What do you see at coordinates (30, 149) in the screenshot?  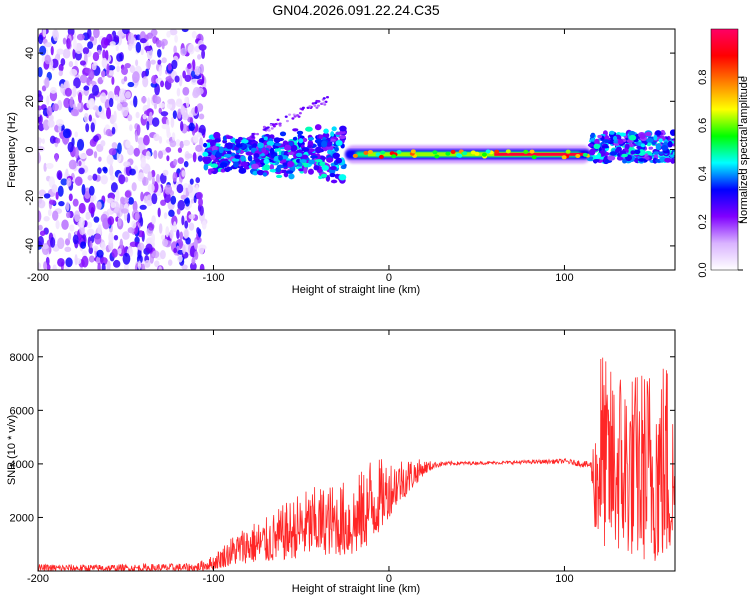 I see `y-tick-label: 0` at bounding box center [30, 149].